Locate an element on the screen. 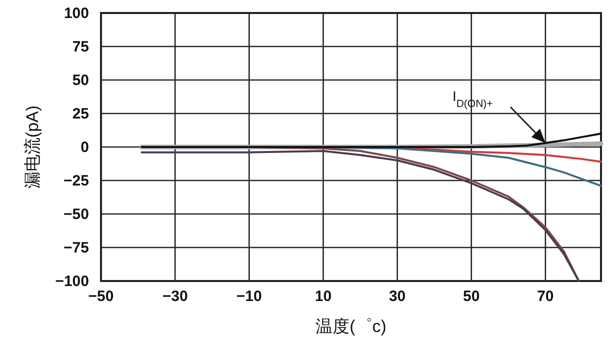  y-tick-label: 0 is located at coordinates (84, 147).